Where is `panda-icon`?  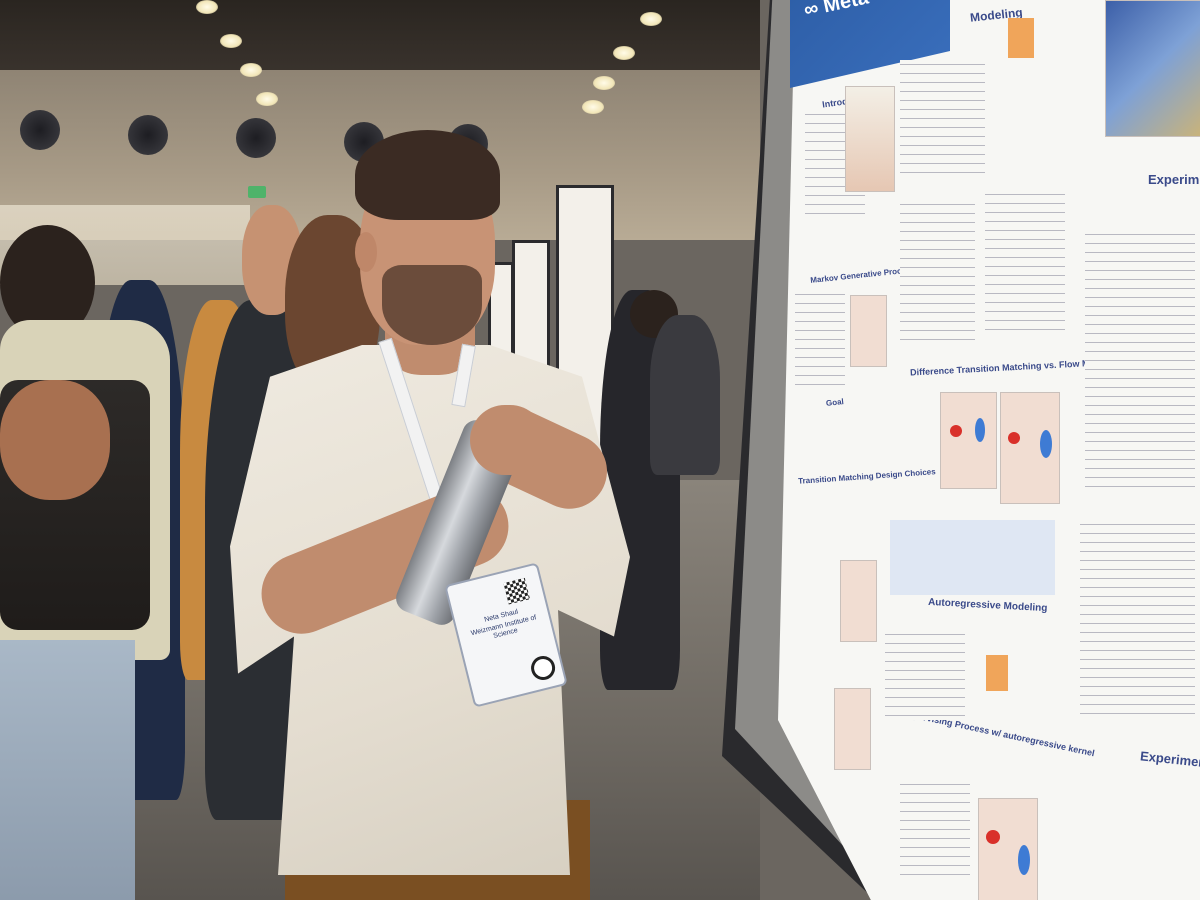
panda-icon is located at coordinates (543, 668).